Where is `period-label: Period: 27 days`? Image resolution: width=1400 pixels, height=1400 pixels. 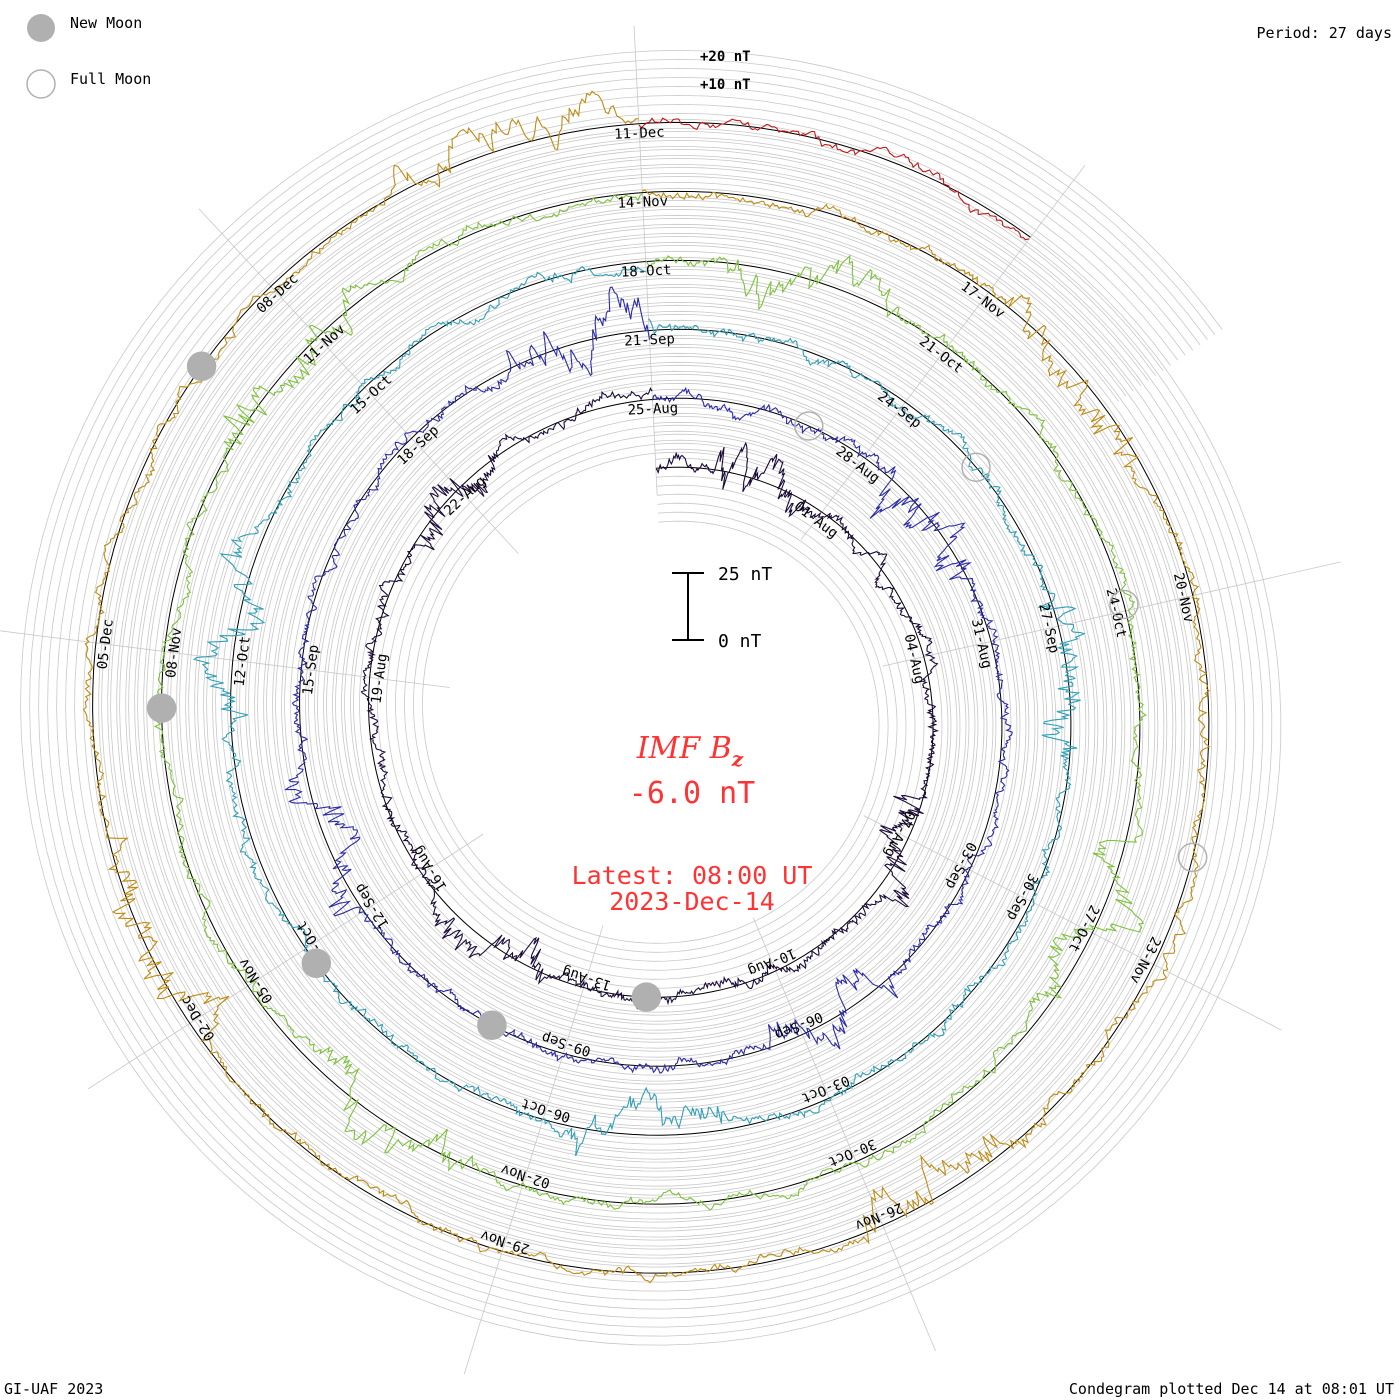 period-label: Period: 27 days is located at coordinates (1324, 33).